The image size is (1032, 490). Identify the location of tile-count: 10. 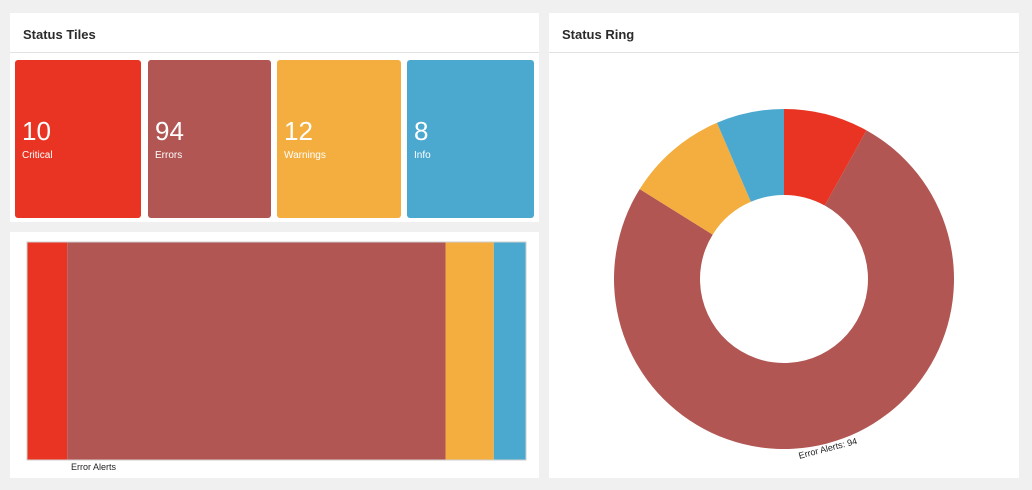
(36, 131).